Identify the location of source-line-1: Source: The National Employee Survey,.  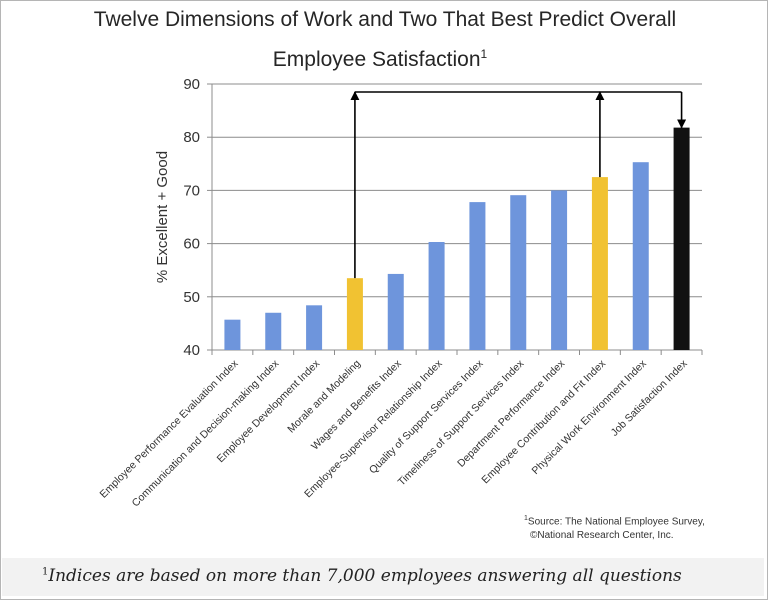
(616, 522).